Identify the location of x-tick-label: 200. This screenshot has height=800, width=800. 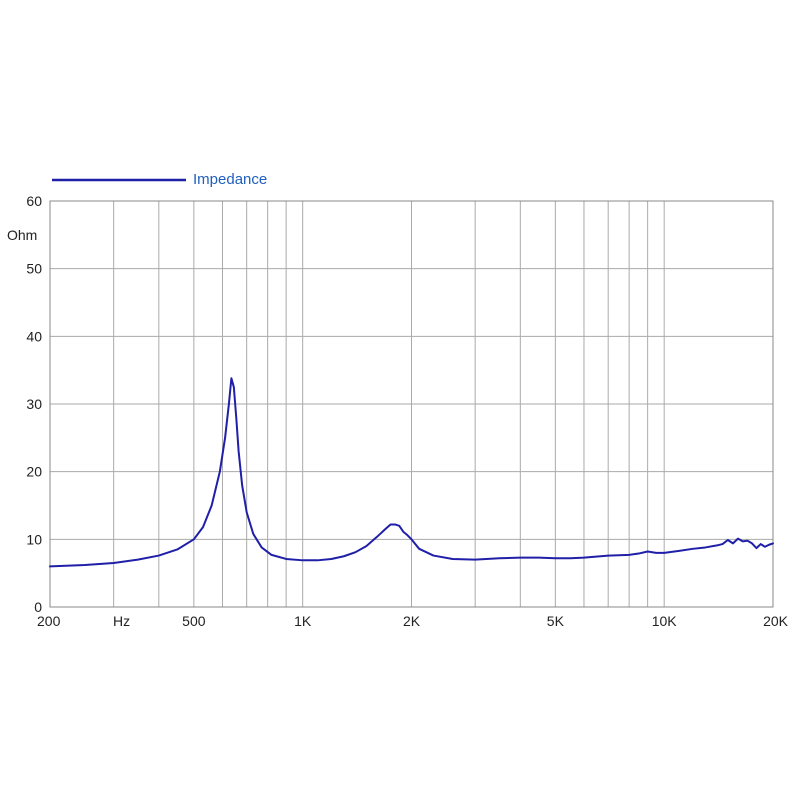
(49, 621).